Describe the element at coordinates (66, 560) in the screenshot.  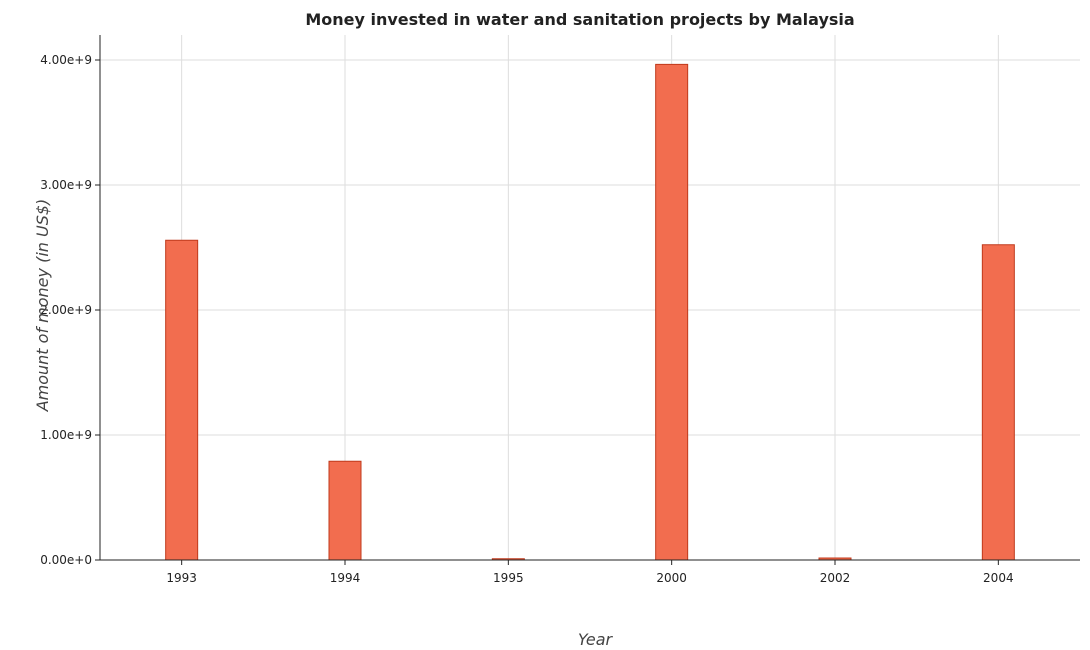
I see `y-tick-label: 0.00e+0` at that location.